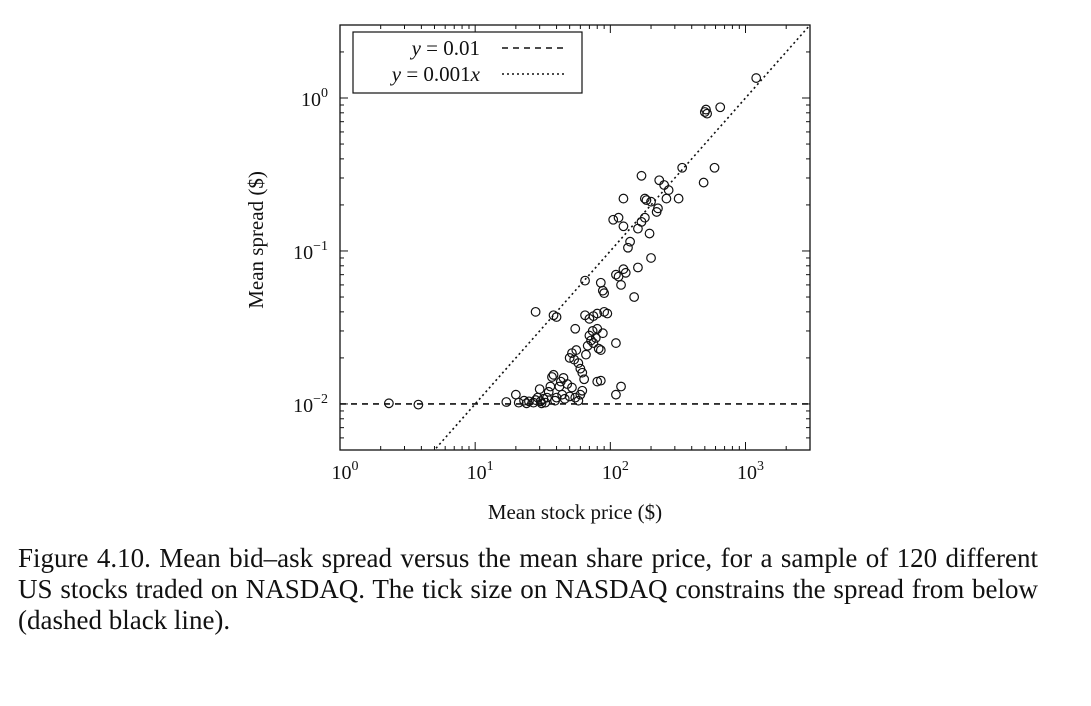 The width and height of the screenshot is (1091, 706). What do you see at coordinates (310, 404) in the screenshot?
I see `y-tick-label: 10⁻²` at bounding box center [310, 404].